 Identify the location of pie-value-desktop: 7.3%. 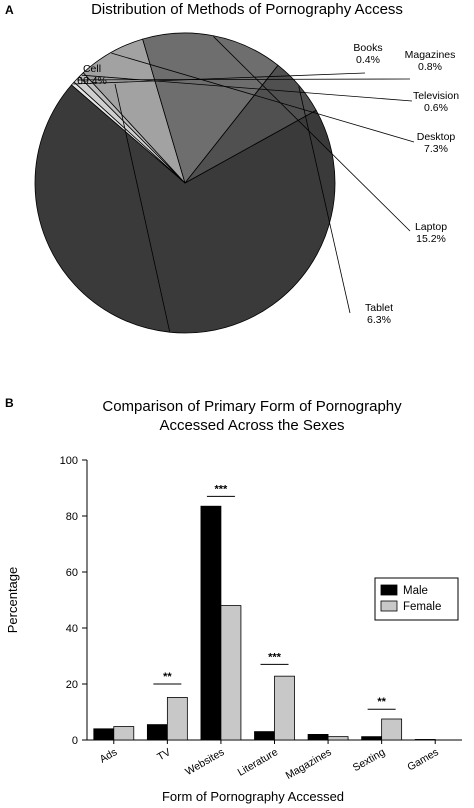
(436, 149).